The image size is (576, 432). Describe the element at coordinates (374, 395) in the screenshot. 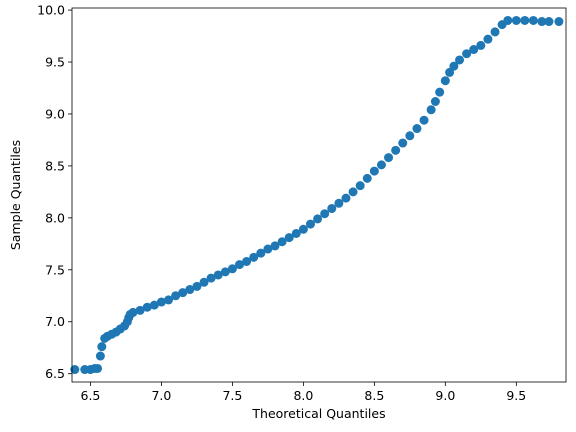

I see `x-tick-label: 8.5` at that location.